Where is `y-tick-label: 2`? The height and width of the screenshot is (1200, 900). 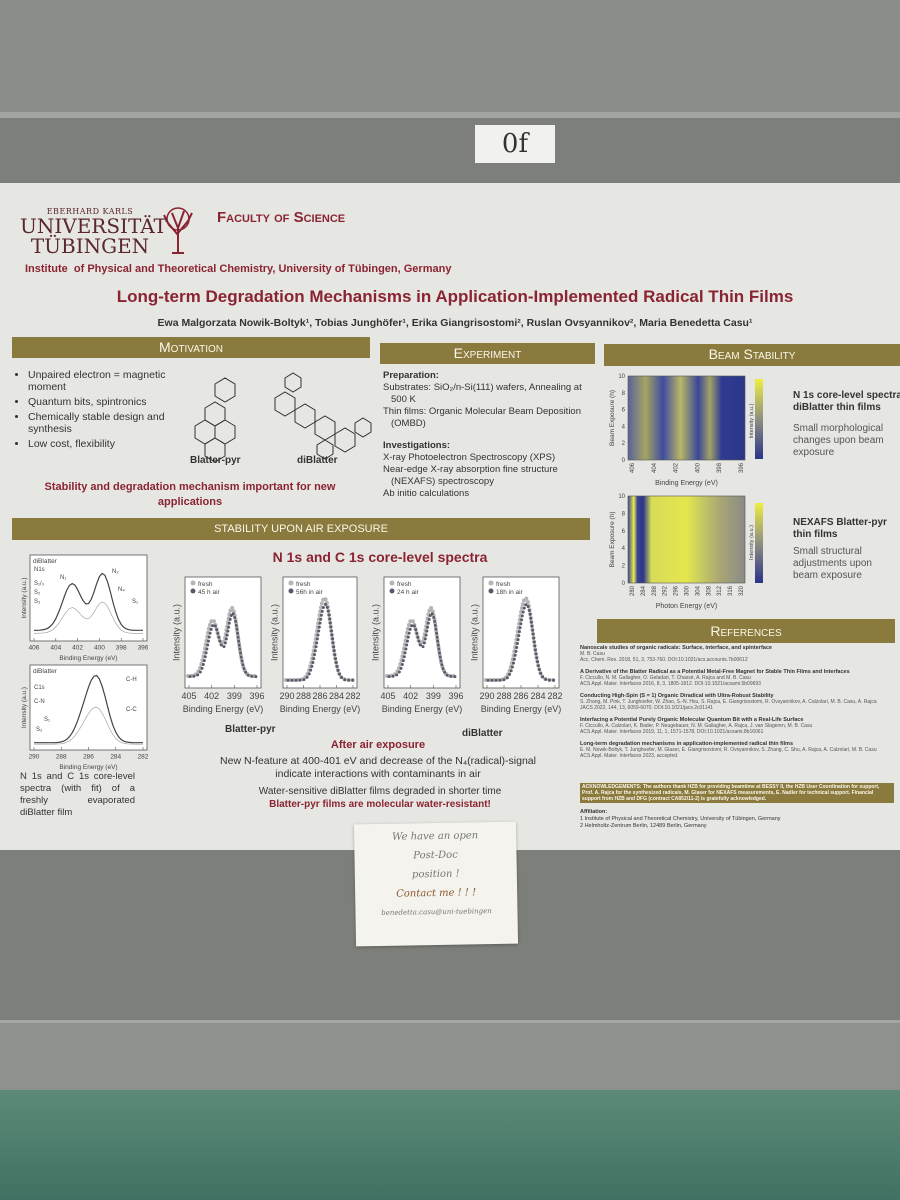
y-tick-label: 2 is located at coordinates (624, 444).